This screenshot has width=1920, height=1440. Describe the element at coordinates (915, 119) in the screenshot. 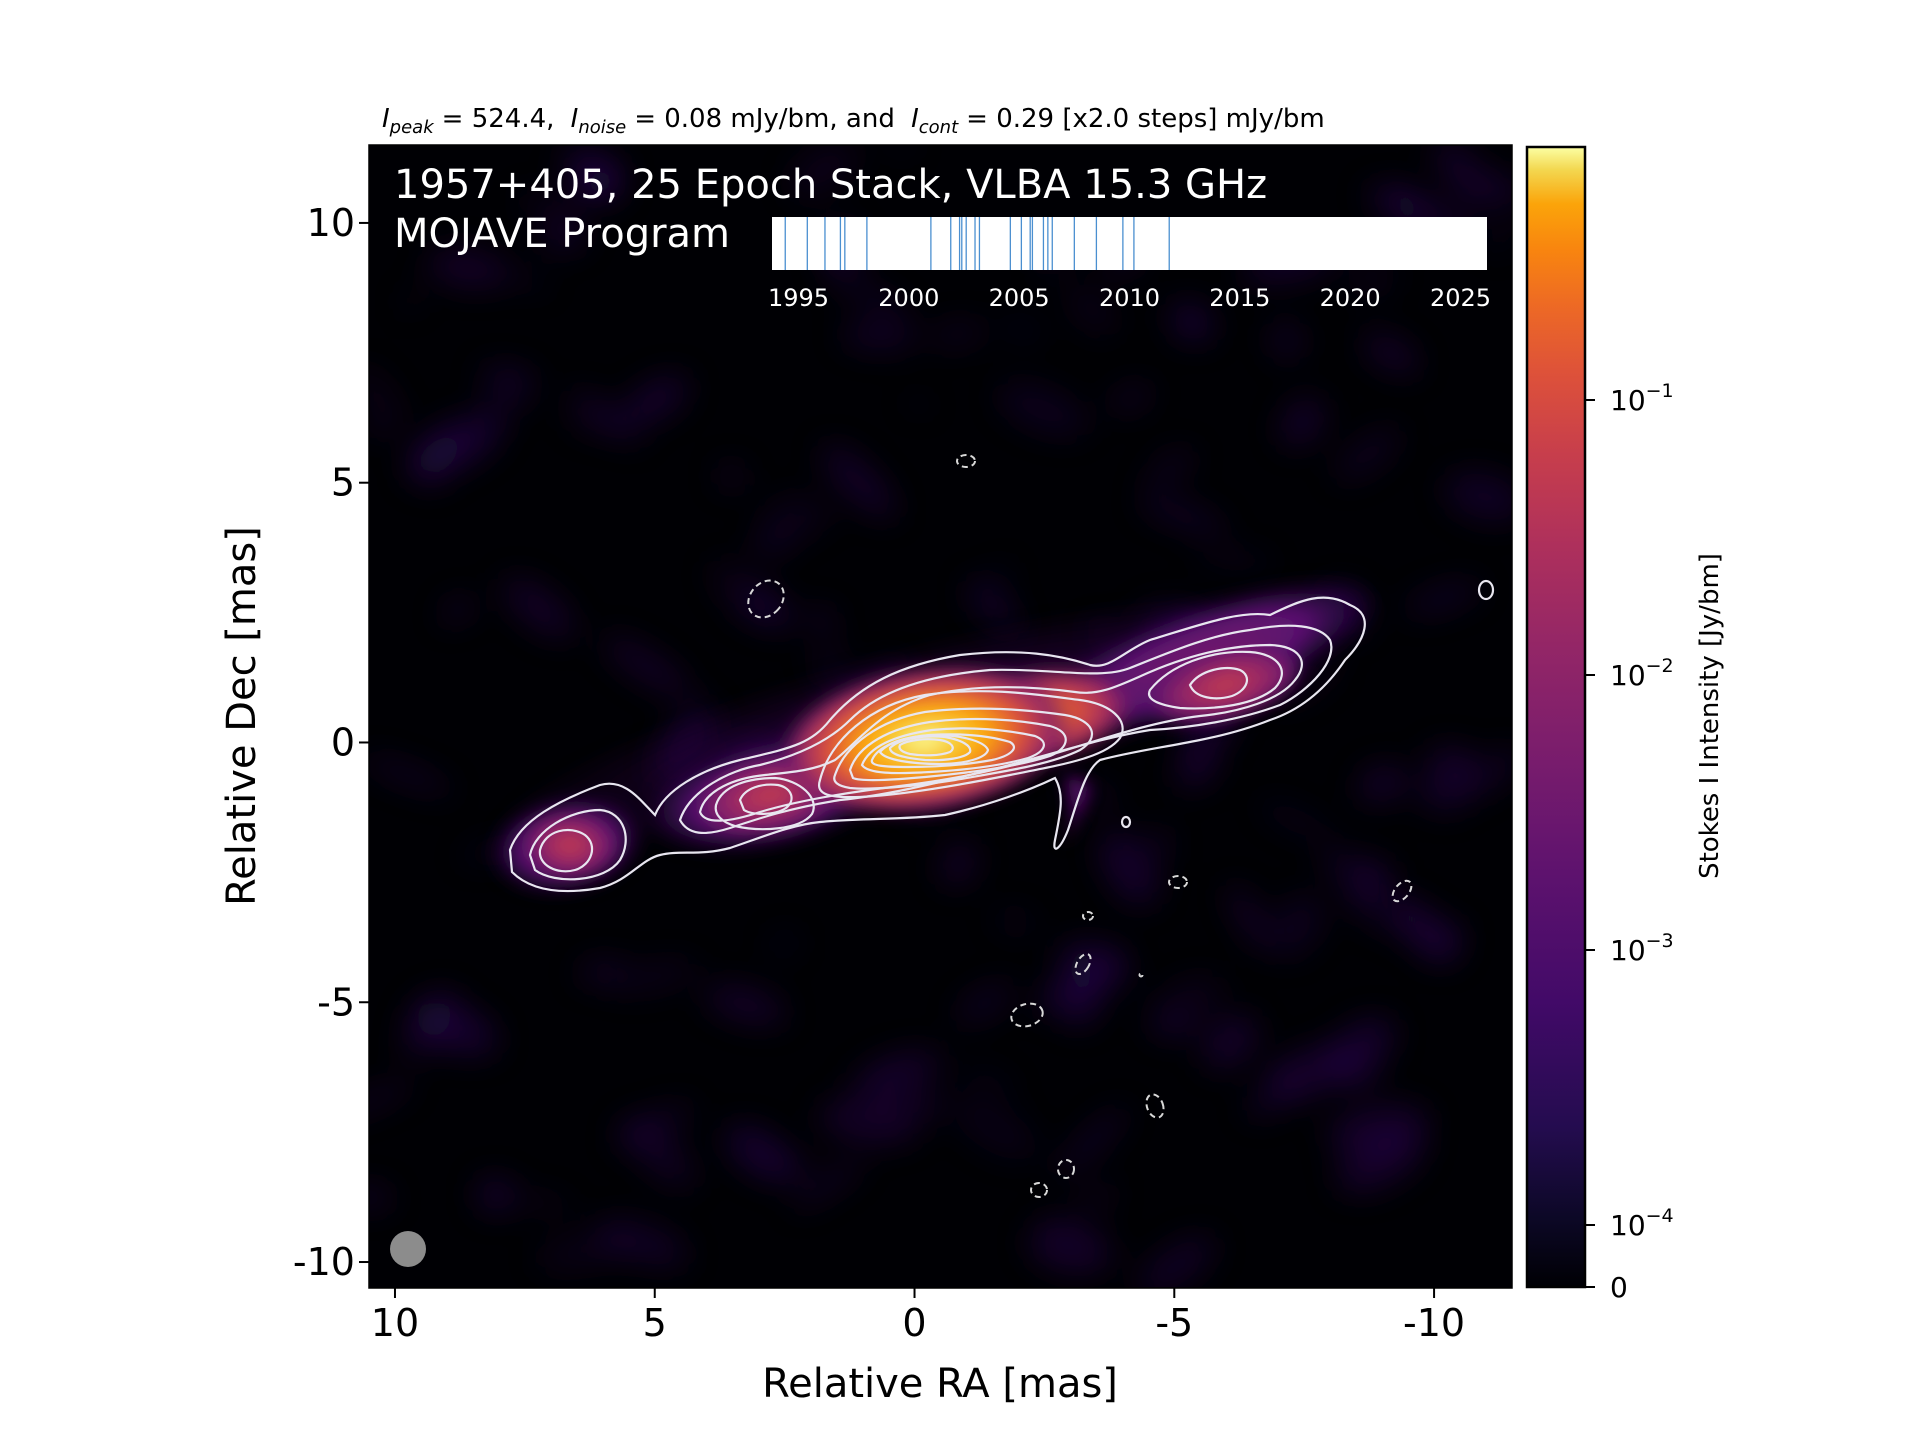

I see `cont-label: I` at that location.